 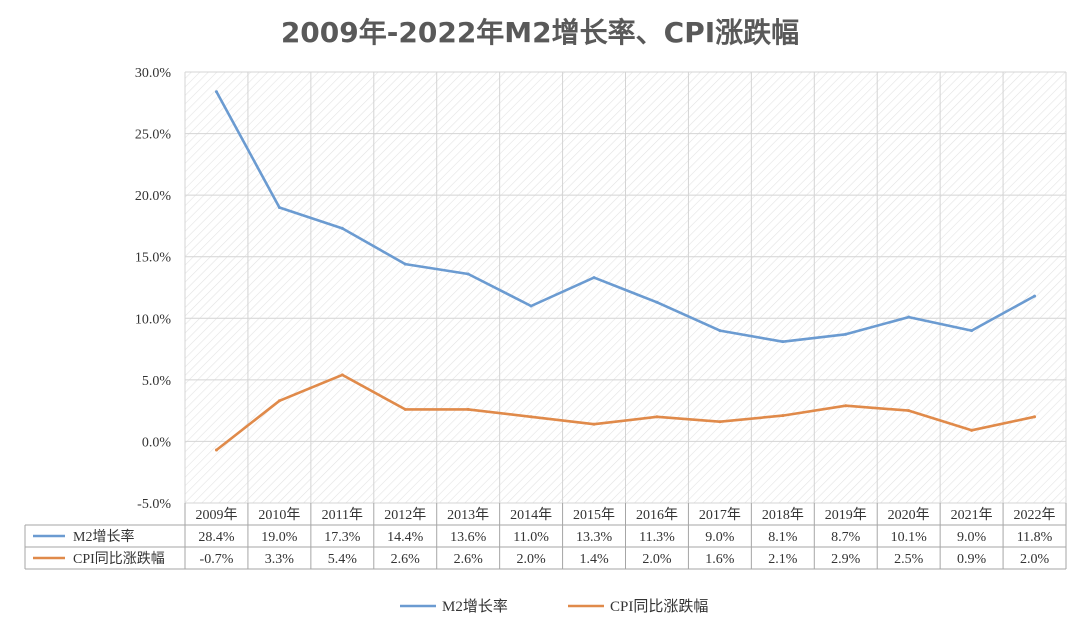 What do you see at coordinates (153, 196) in the screenshot?
I see `y-tick-label: 20.0%` at bounding box center [153, 196].